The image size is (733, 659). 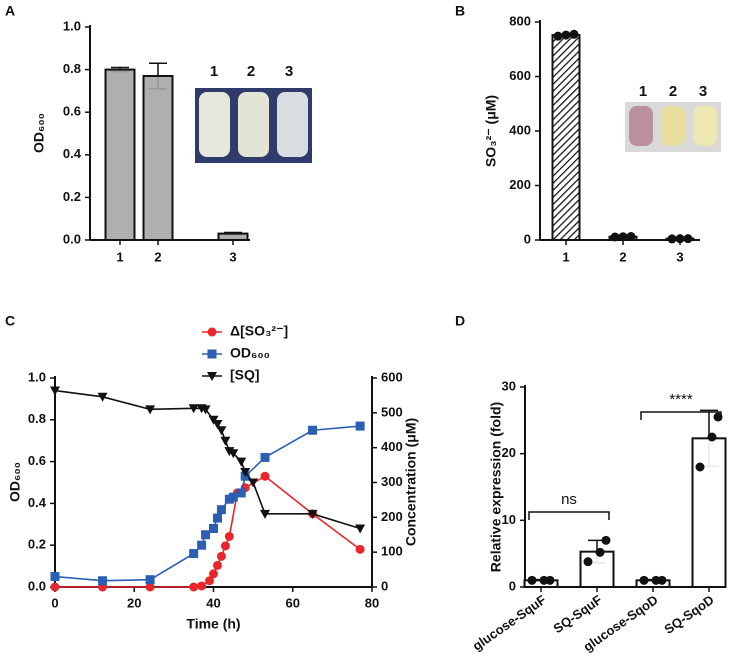 What do you see at coordinates (578, 614) in the screenshot?
I see `x-tick-label: SQ-SquF` at bounding box center [578, 614].